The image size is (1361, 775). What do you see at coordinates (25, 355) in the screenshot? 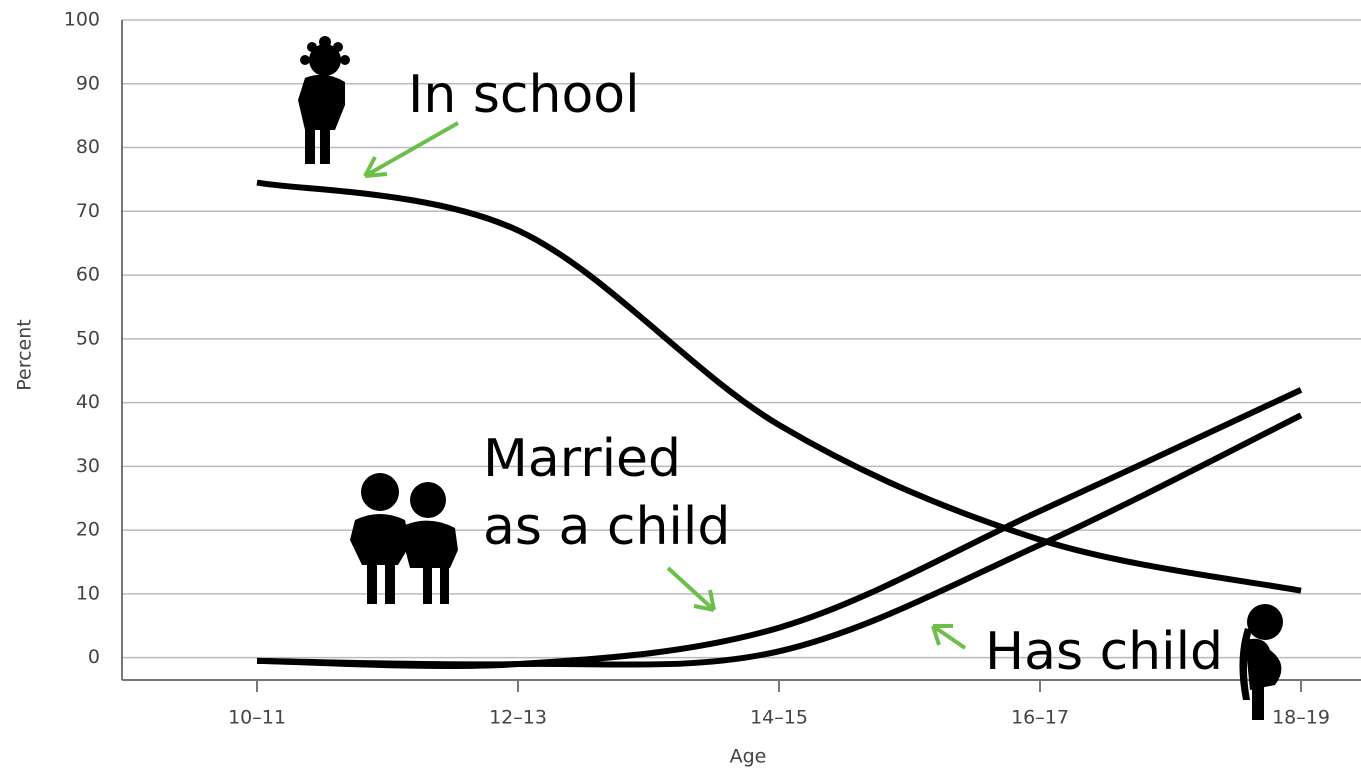
I see `y-axis-label: Percent` at bounding box center [25, 355].